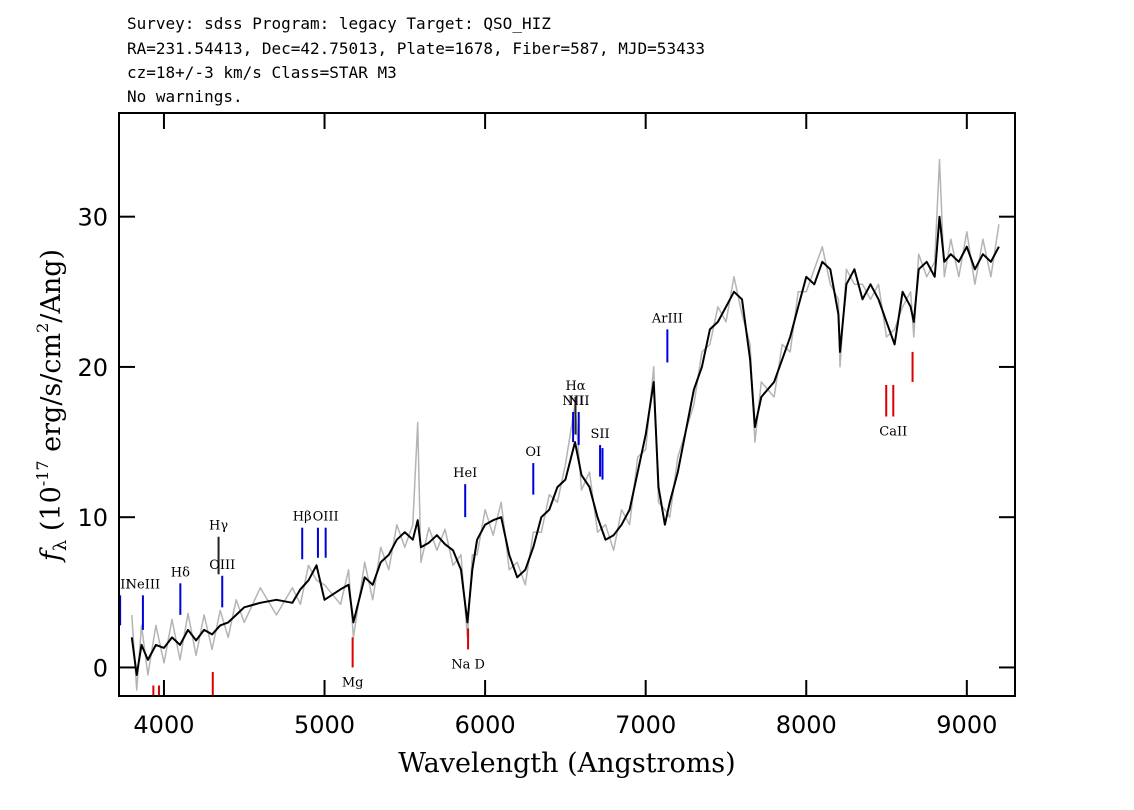 This screenshot has height=810, width=1134. What do you see at coordinates (468, 664) in the screenshot?
I see `line-label: Na D` at bounding box center [468, 664].